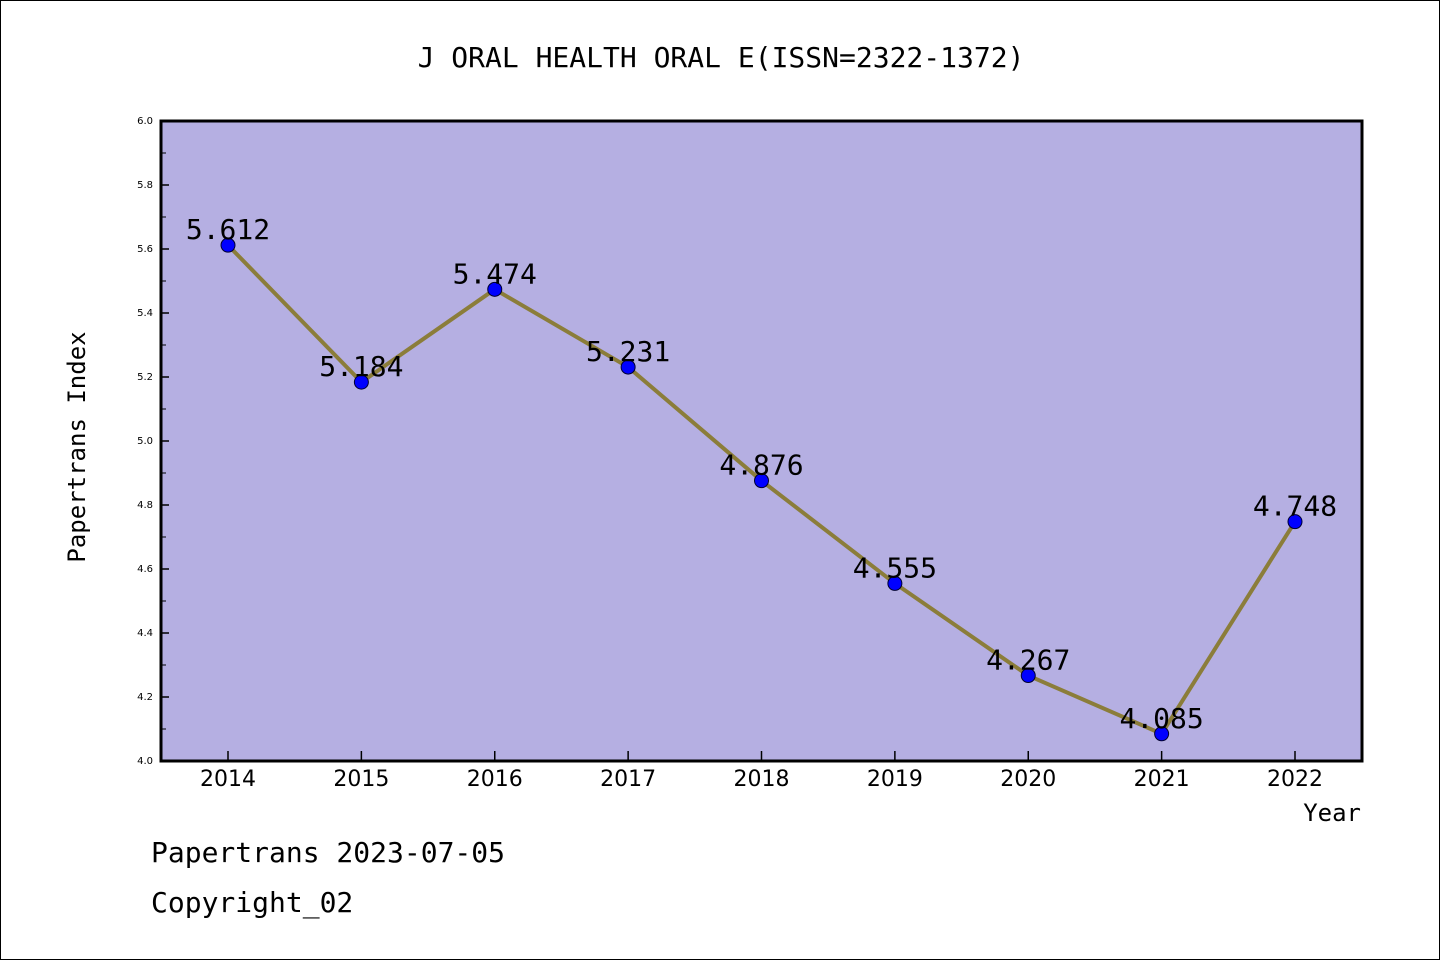 This screenshot has width=1440, height=961. I want to click on y-tick-label: 4.4, so click(145, 633).